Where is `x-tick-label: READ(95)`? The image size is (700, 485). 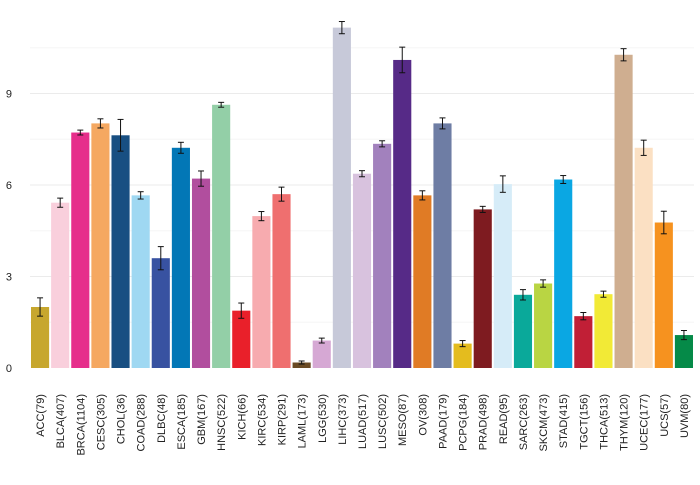
x-tick-label: READ(95) is located at coordinates (504, 419).